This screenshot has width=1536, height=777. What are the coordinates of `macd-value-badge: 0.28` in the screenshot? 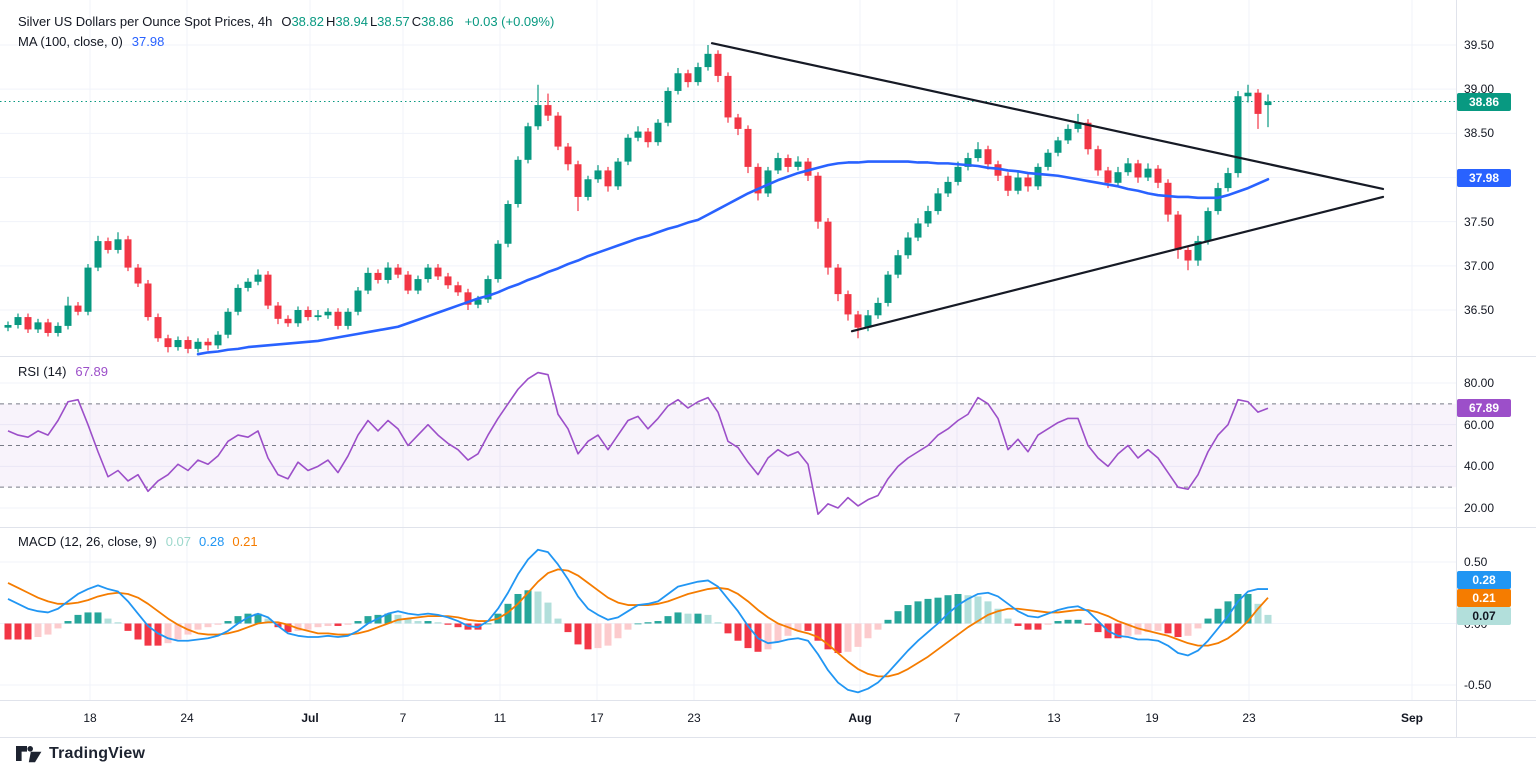 It's located at (1484, 580).